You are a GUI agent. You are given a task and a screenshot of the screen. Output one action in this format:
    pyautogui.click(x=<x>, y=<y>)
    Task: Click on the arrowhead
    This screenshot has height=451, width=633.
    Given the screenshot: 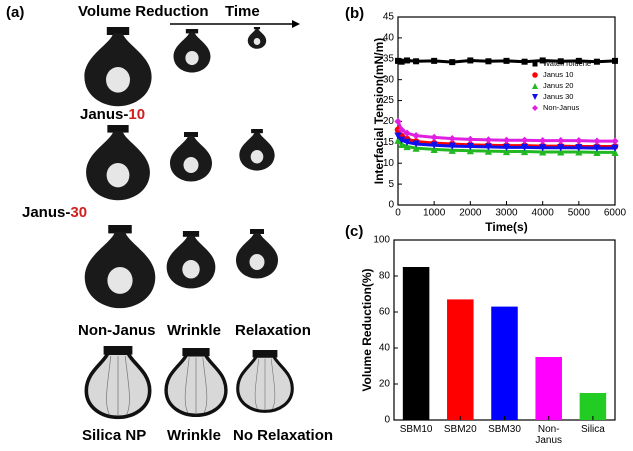 What is the action you would take?
    pyautogui.click(x=296, y=24)
    